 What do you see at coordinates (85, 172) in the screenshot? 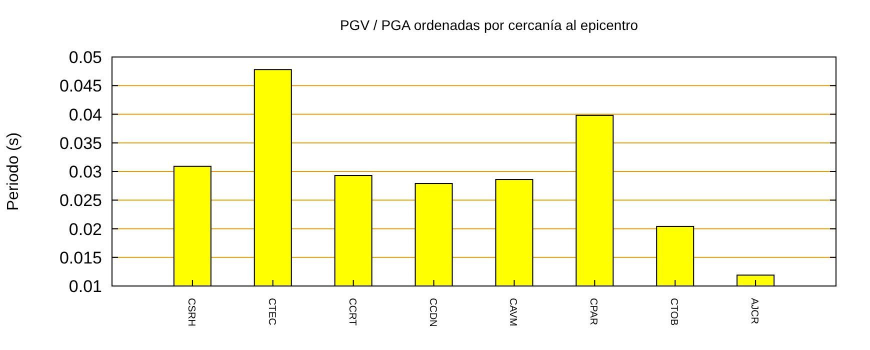
I see `y-tick-label: 0.03` at bounding box center [85, 172].